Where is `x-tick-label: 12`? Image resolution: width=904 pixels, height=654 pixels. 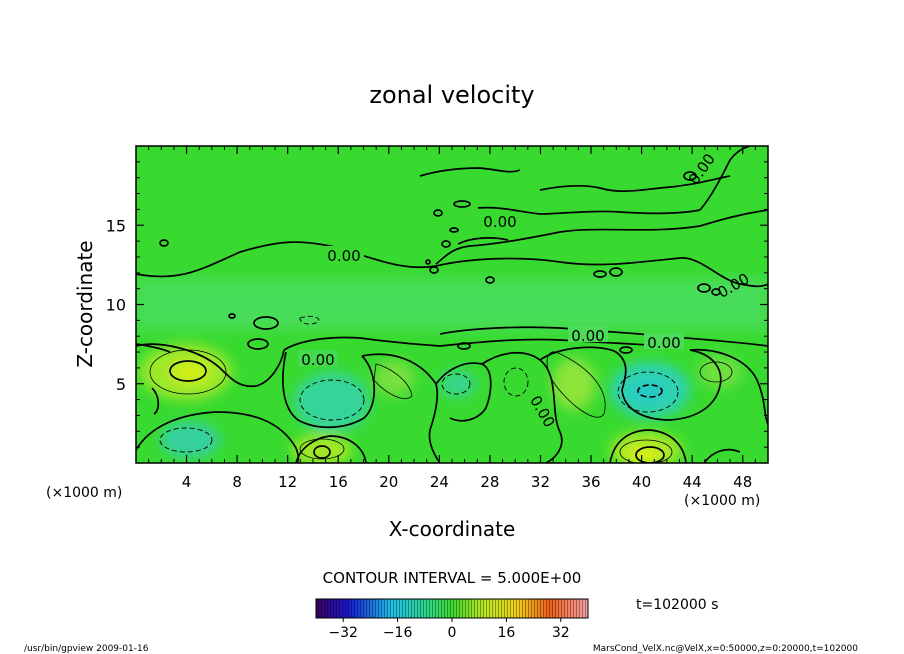 x-tick-label: 12 is located at coordinates (287, 482).